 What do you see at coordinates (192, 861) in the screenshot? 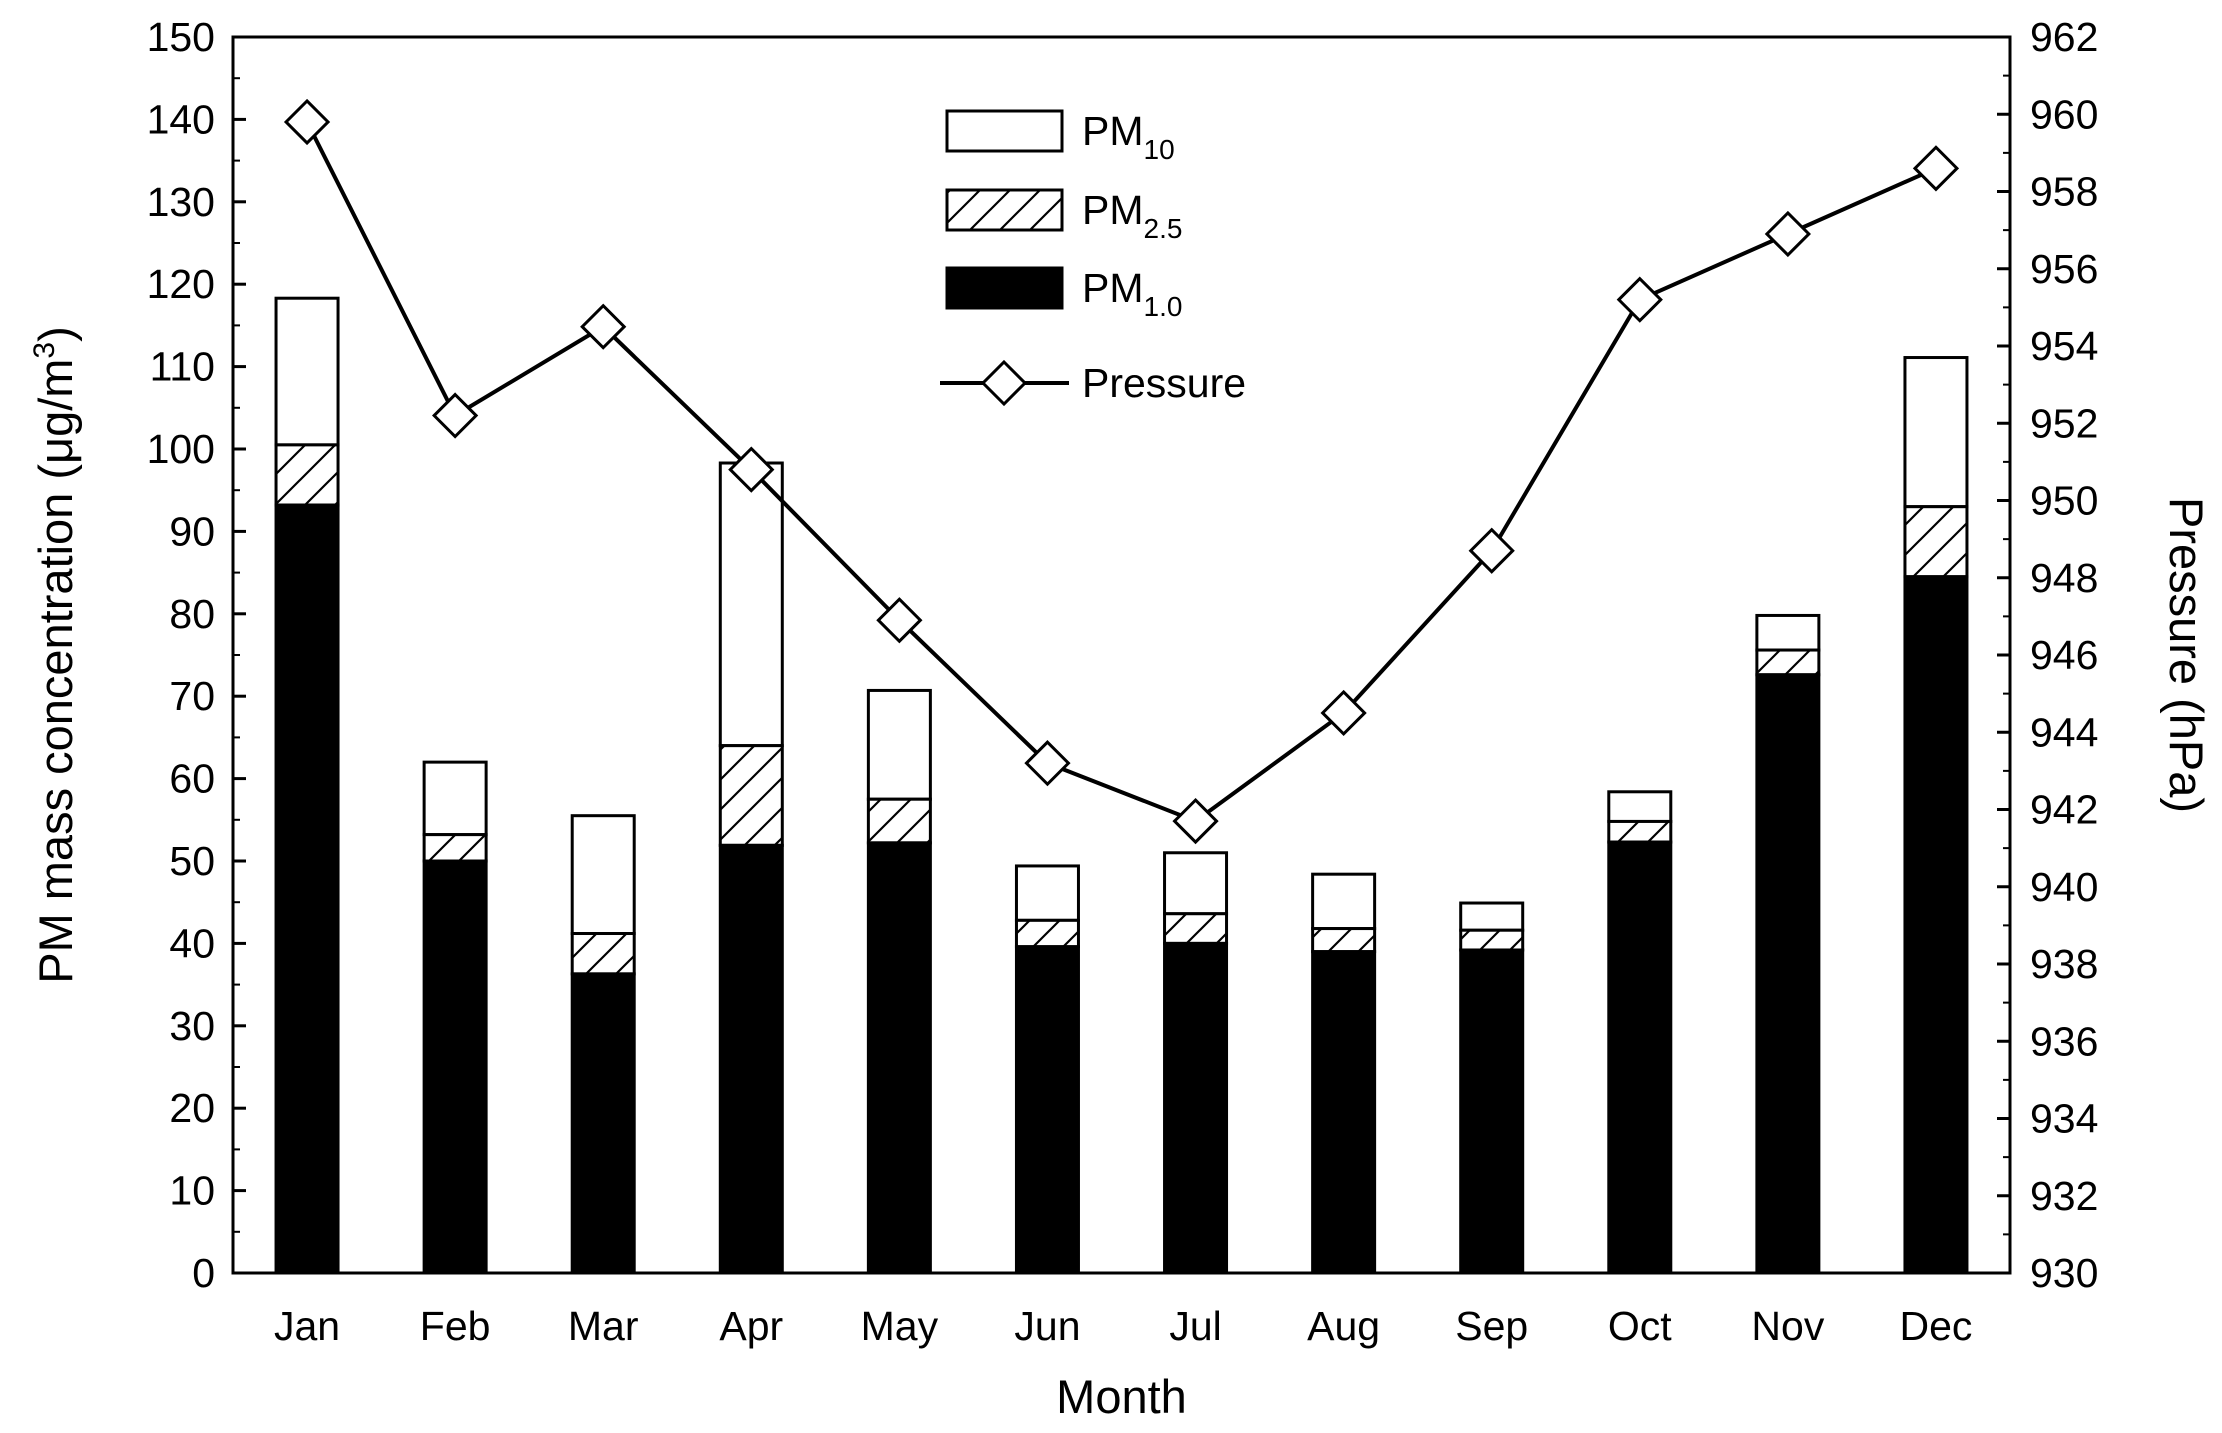
I see `left-y-tick-label: 50` at bounding box center [192, 861].